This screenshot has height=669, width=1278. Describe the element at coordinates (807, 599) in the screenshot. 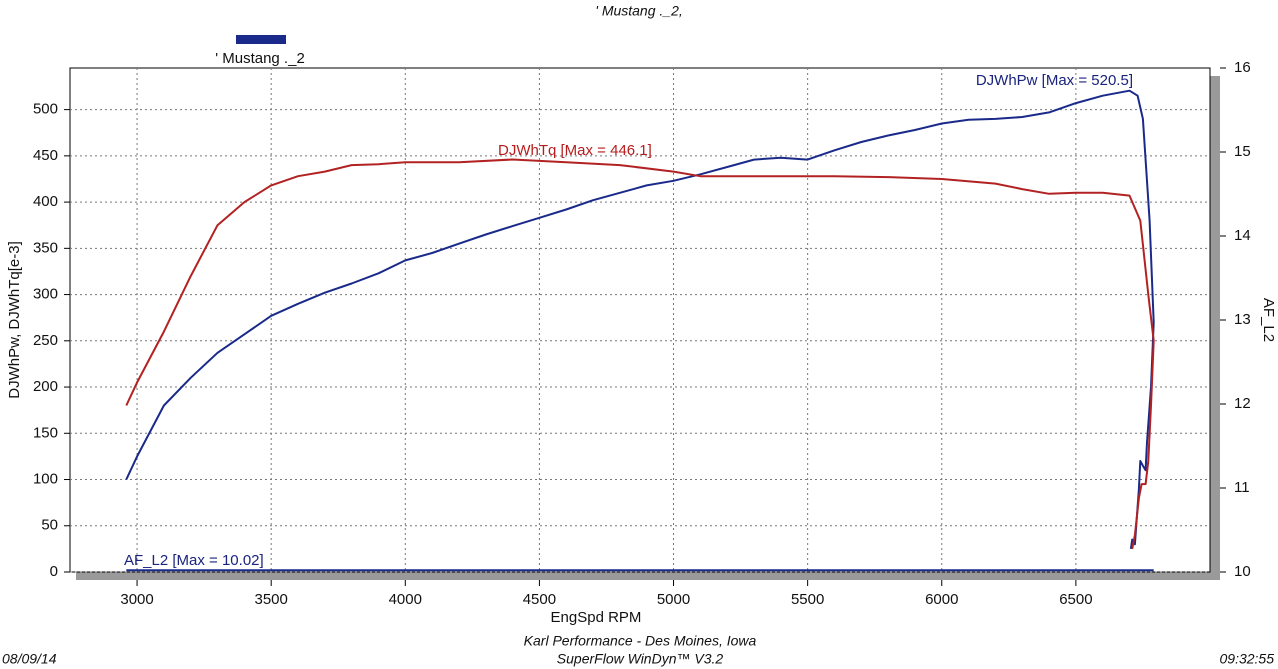

I see `x-tick-label: 5500` at that location.